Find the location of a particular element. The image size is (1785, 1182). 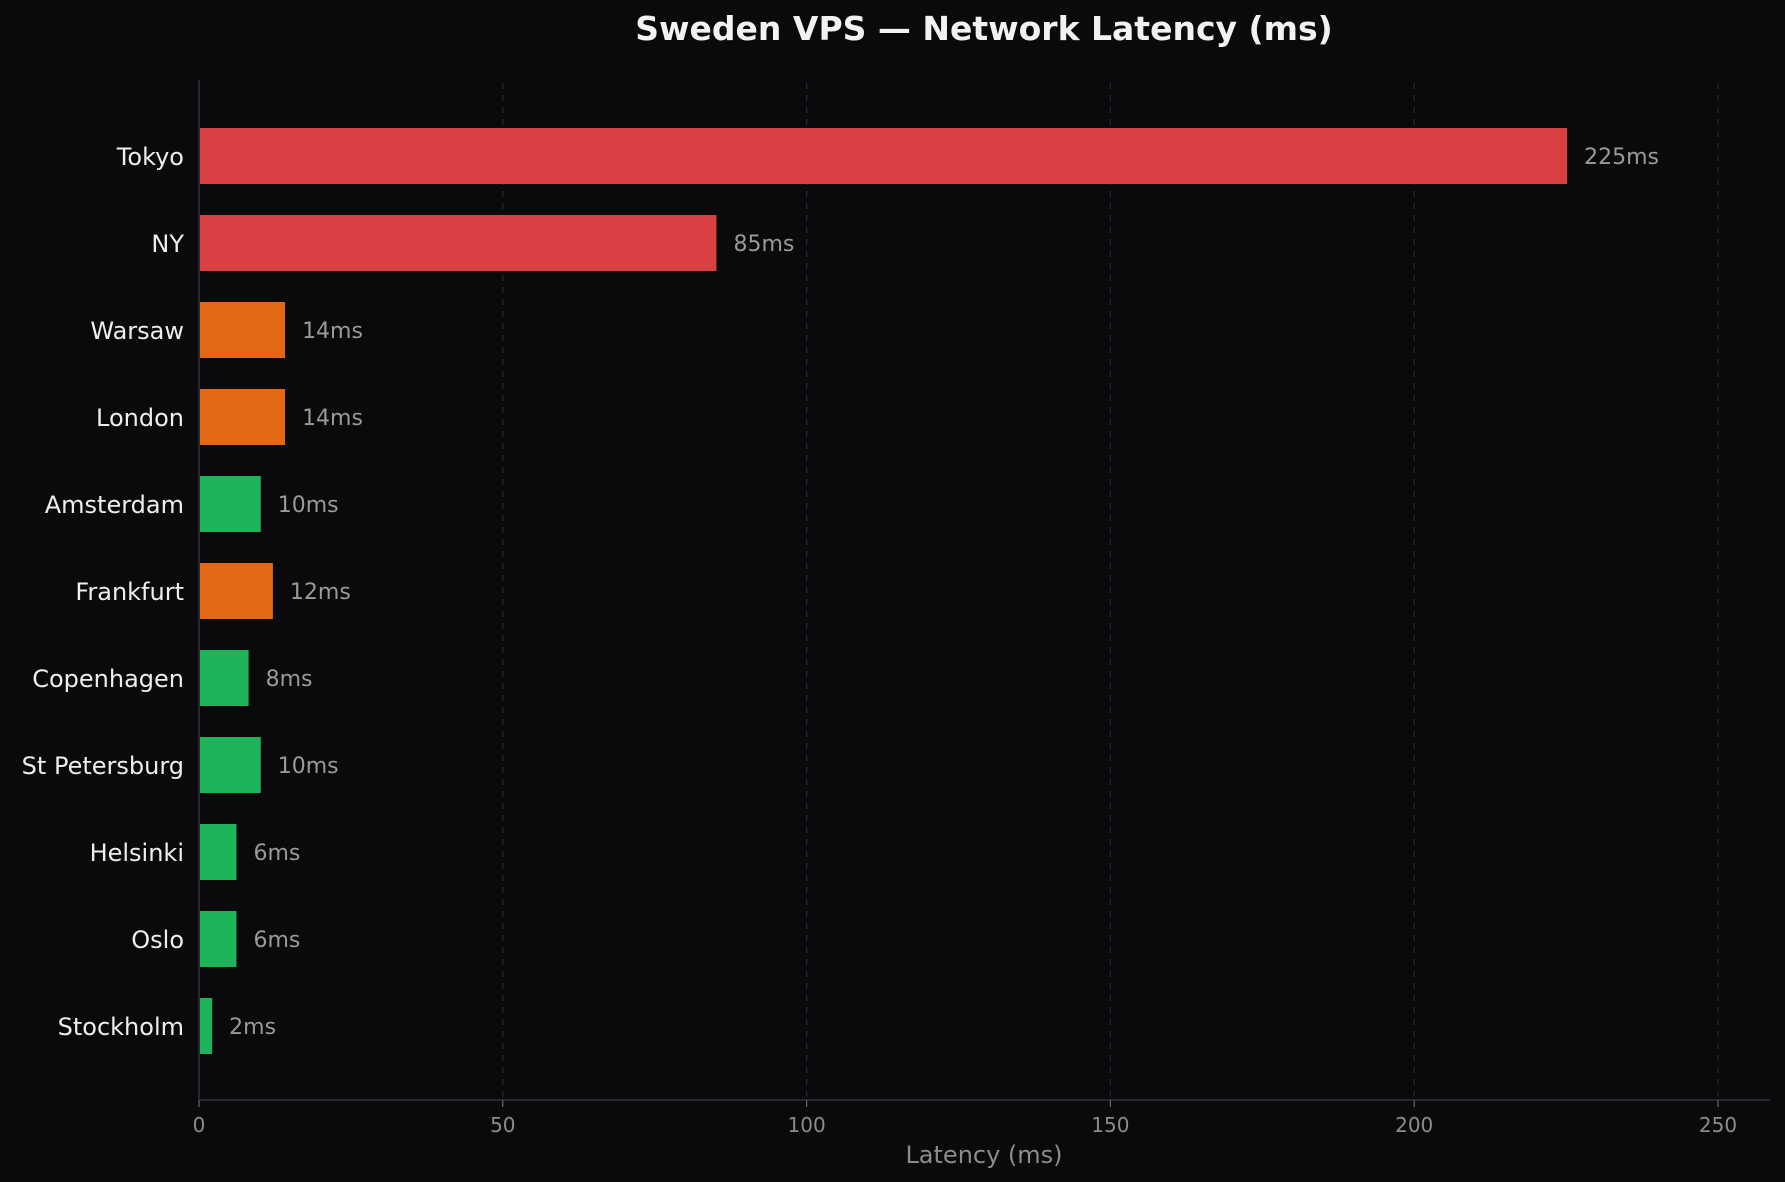

category-label: Frankfurt is located at coordinates (129, 592).